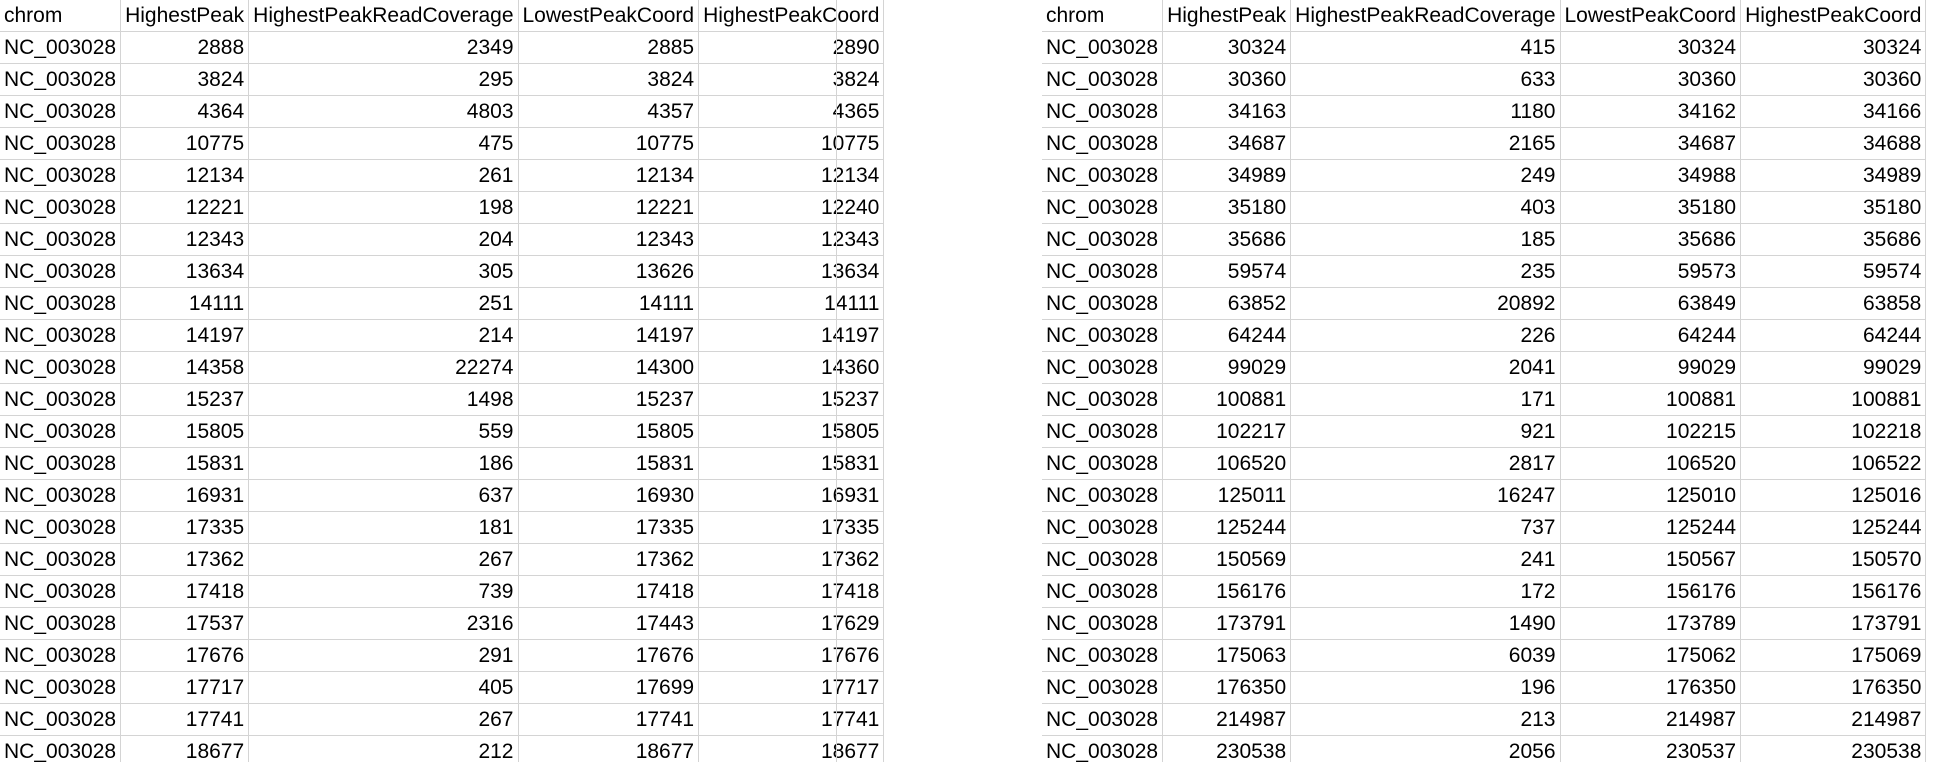 This screenshot has height=762, width=1950. What do you see at coordinates (1651, 271) in the screenshot?
I see `value-cell: 59573` at bounding box center [1651, 271].